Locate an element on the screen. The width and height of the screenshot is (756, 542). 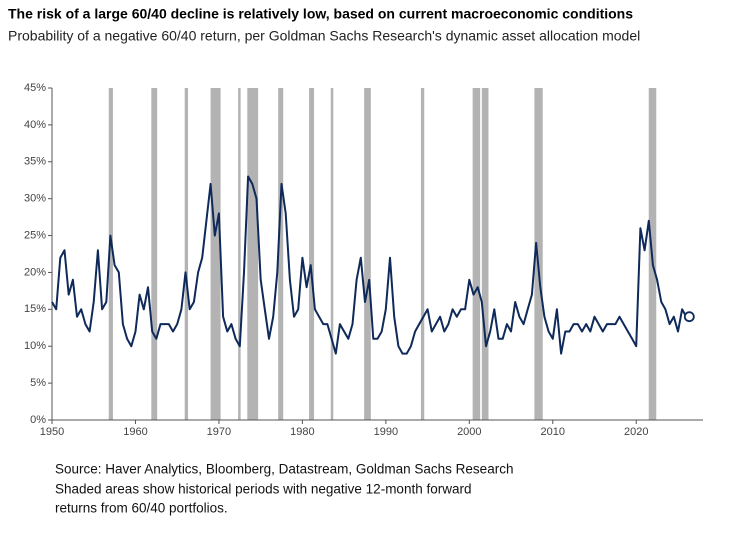
y-tick-label: 0% is located at coordinates (38, 420).